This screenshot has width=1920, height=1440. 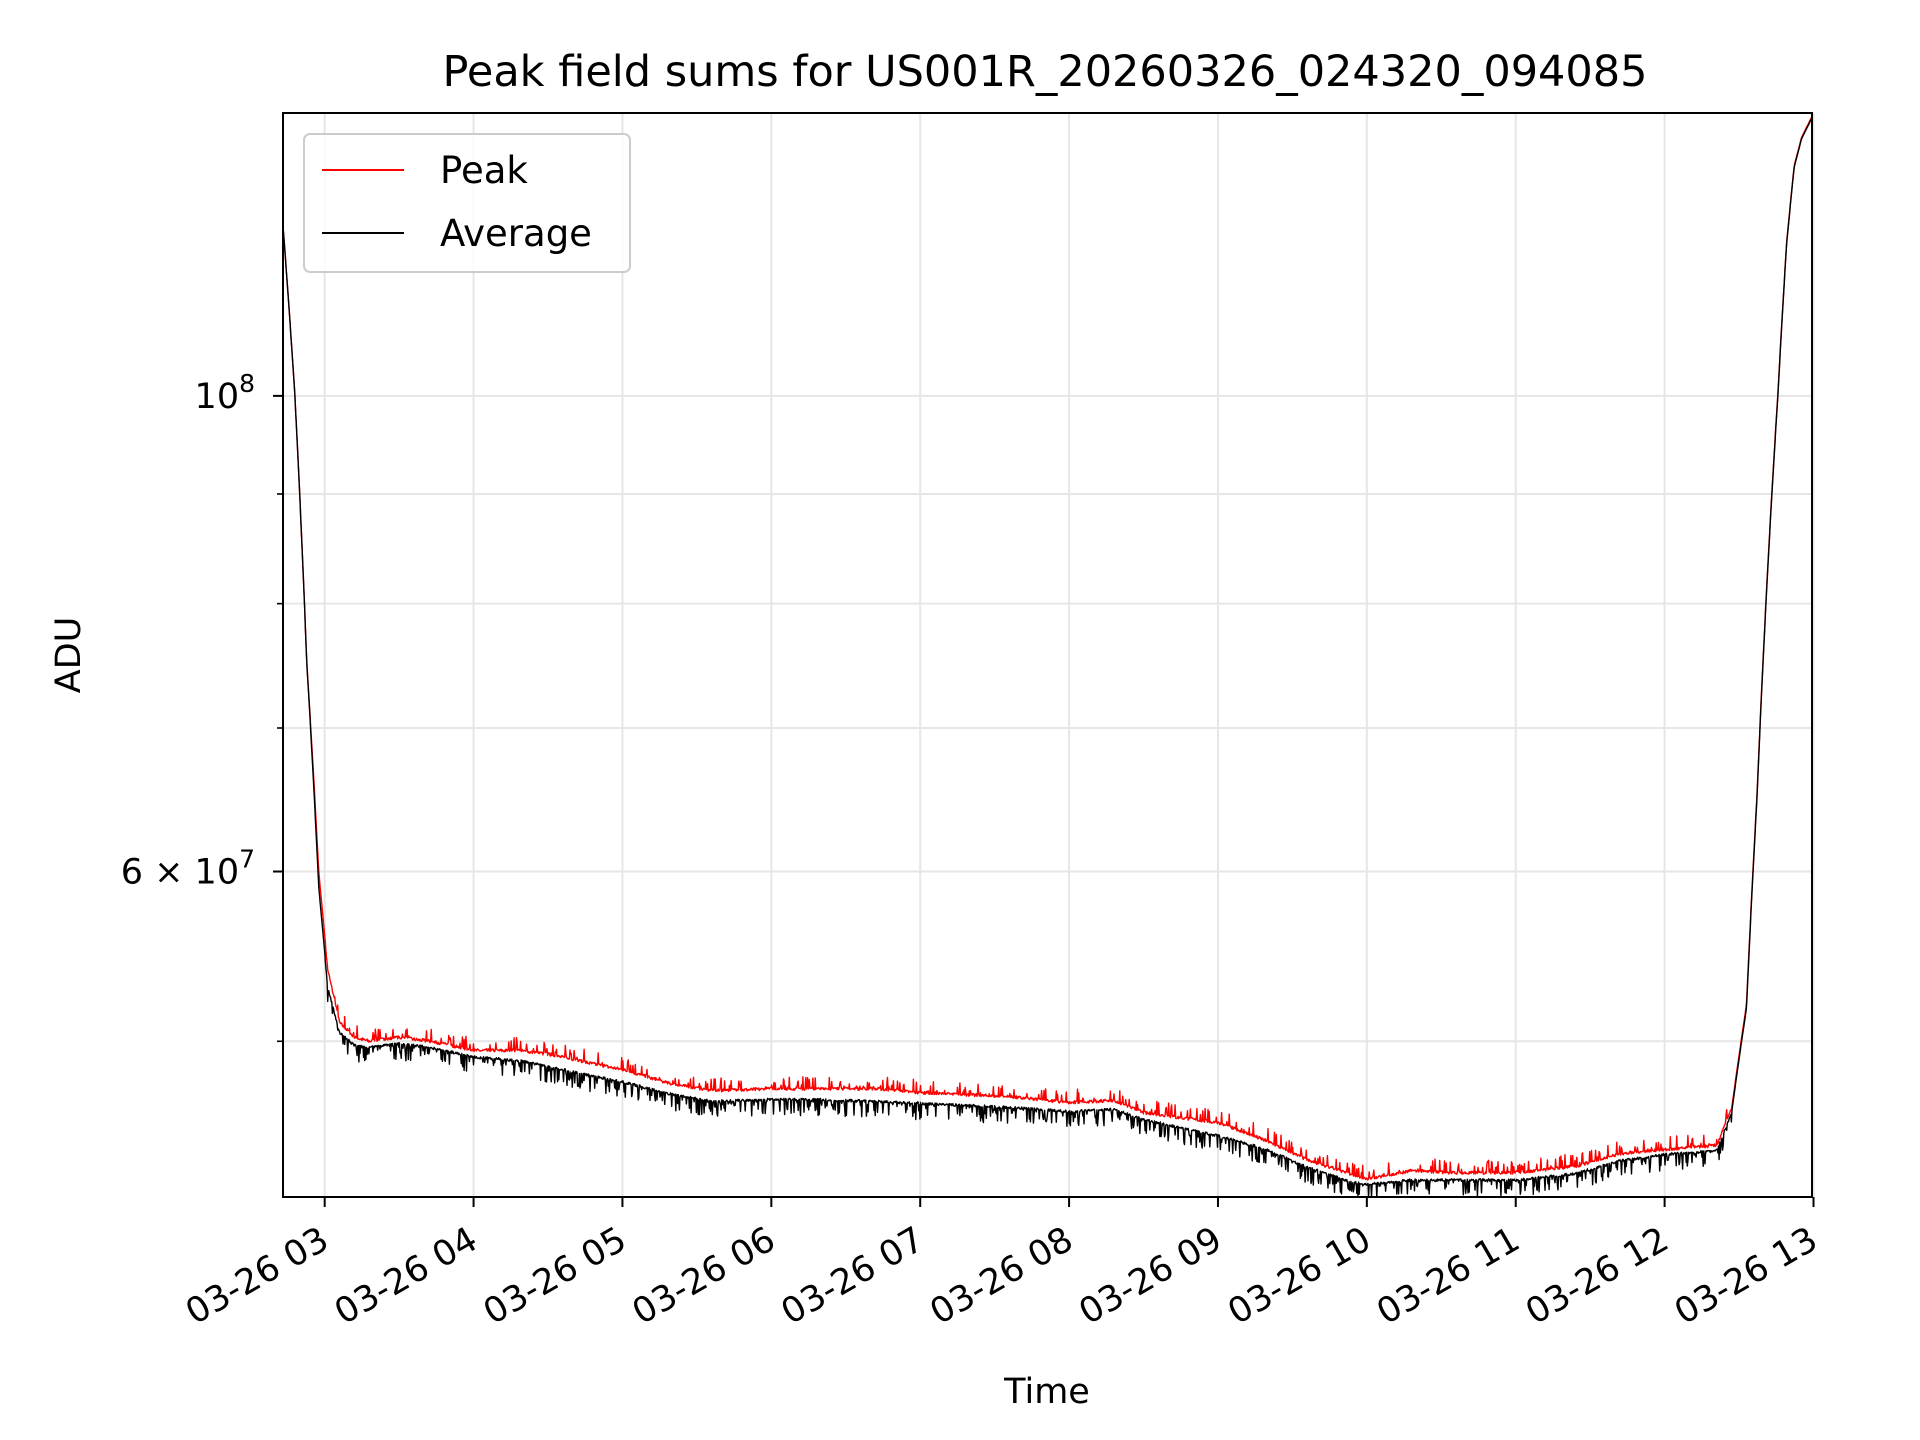 I want to click on y-tick-label: 6 × 107, so click(x=188, y=869).